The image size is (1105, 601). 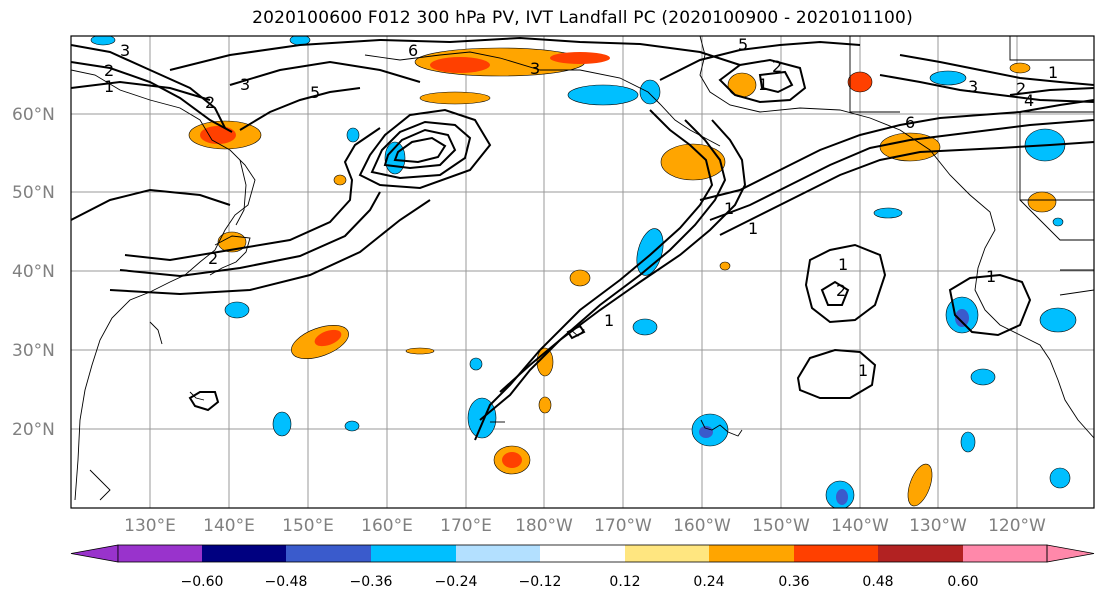 What do you see at coordinates (962, 582) in the screenshot?
I see `colorbar-tick-label: 0.60` at bounding box center [962, 582].